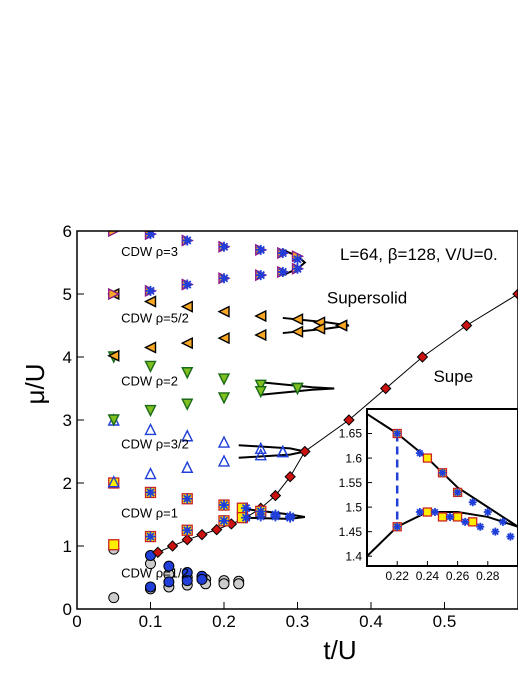 The height and width of the screenshot is (675, 518). I want to click on inset-plot-area: 0.22 0.24 0.26 0.28 1.4 1.45 1.5 1.55 1.6 1.65, so click(428, 495).